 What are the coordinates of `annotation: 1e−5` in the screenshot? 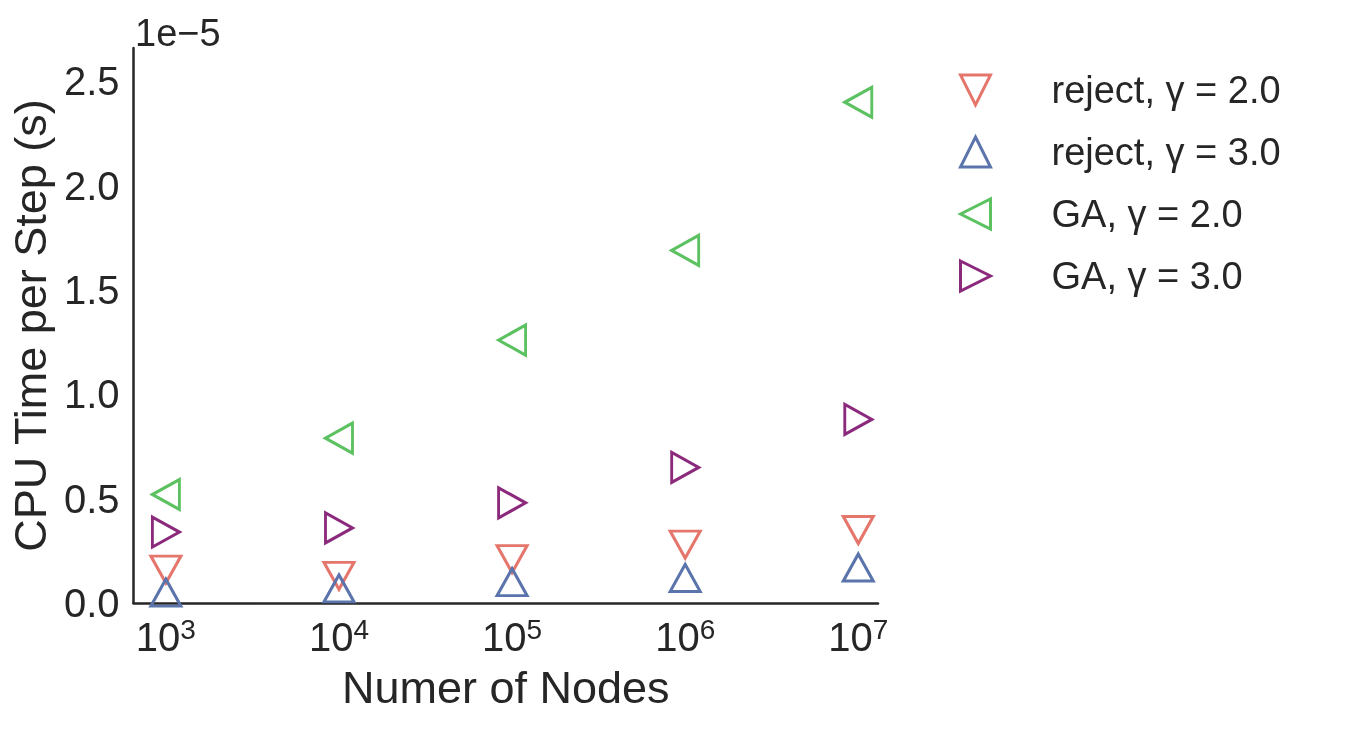 It's located at (178, 33).